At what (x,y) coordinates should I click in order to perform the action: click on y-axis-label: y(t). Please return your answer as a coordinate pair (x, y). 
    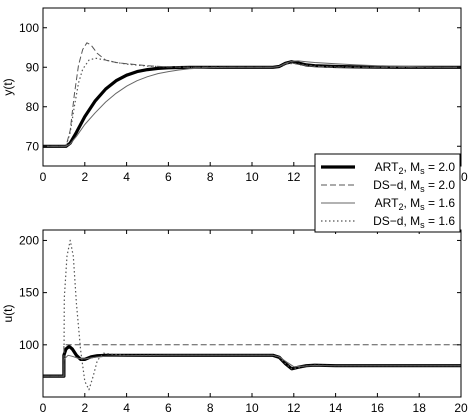
    Looking at the image, I should click on (8, 86).